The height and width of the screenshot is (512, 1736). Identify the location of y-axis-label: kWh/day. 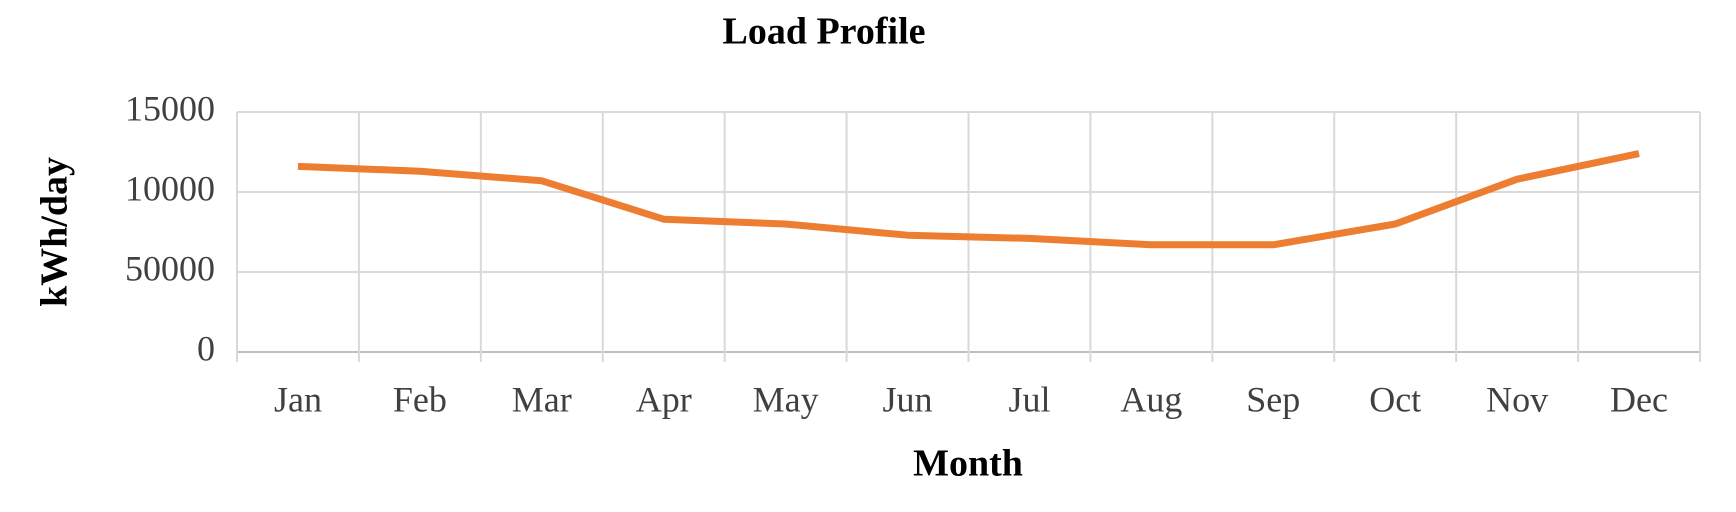
(55, 232).